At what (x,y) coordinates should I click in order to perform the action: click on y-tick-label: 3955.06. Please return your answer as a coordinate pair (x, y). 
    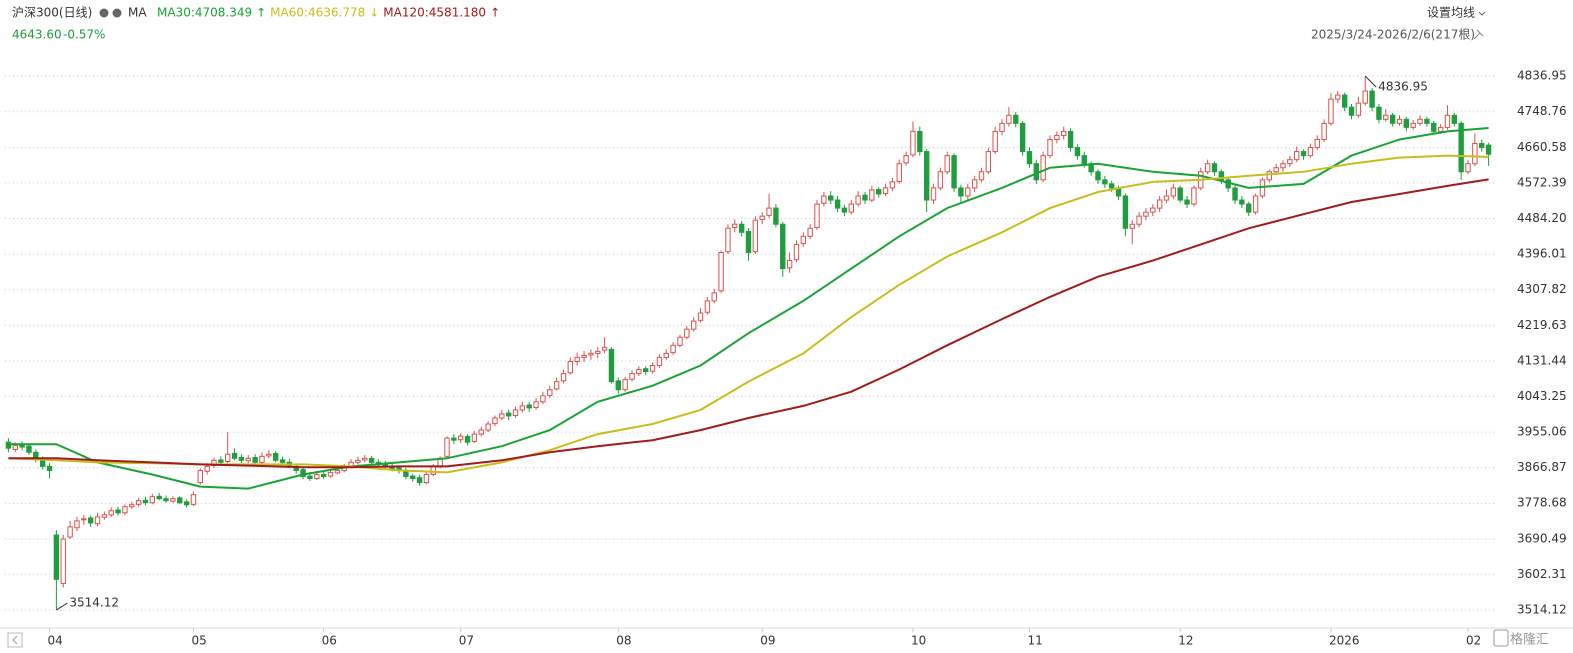
    Looking at the image, I should click on (1542, 432).